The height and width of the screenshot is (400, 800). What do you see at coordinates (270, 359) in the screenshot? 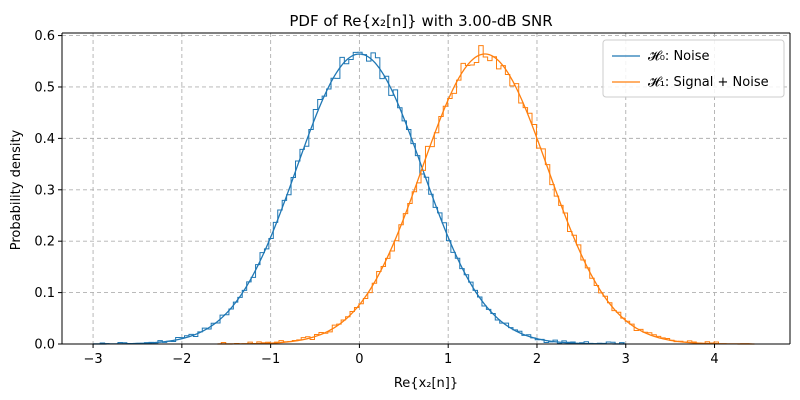
I see `x-tick-label-2: −1` at bounding box center [270, 359].